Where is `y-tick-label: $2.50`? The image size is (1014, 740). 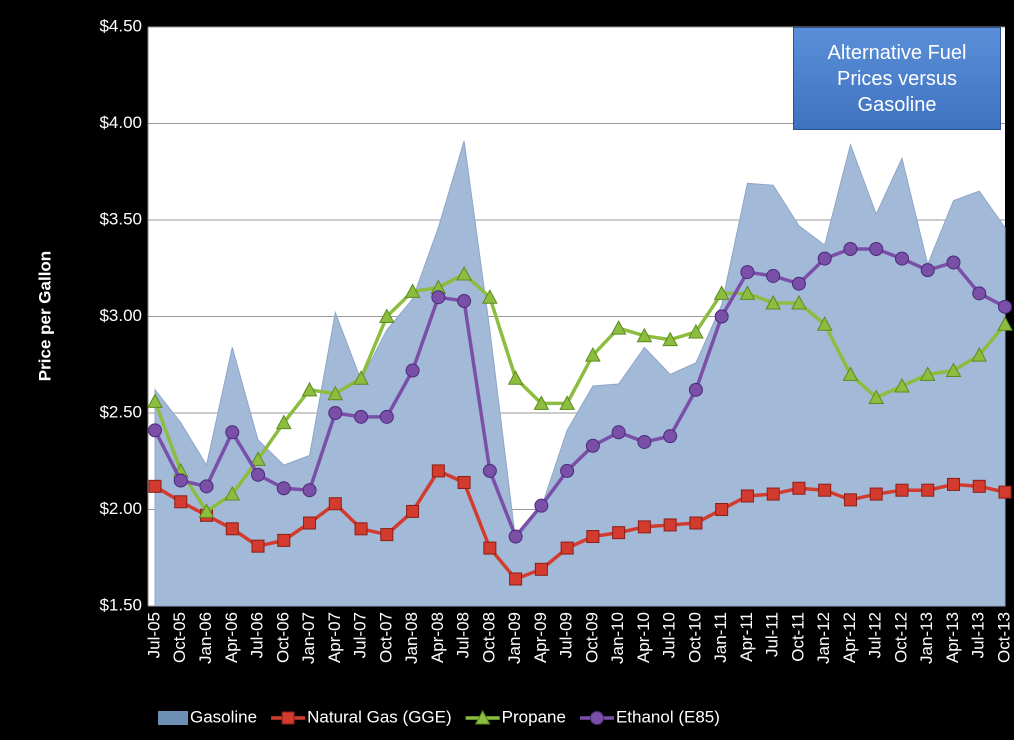
y-tick-label: $2.50 is located at coordinates (120, 411).